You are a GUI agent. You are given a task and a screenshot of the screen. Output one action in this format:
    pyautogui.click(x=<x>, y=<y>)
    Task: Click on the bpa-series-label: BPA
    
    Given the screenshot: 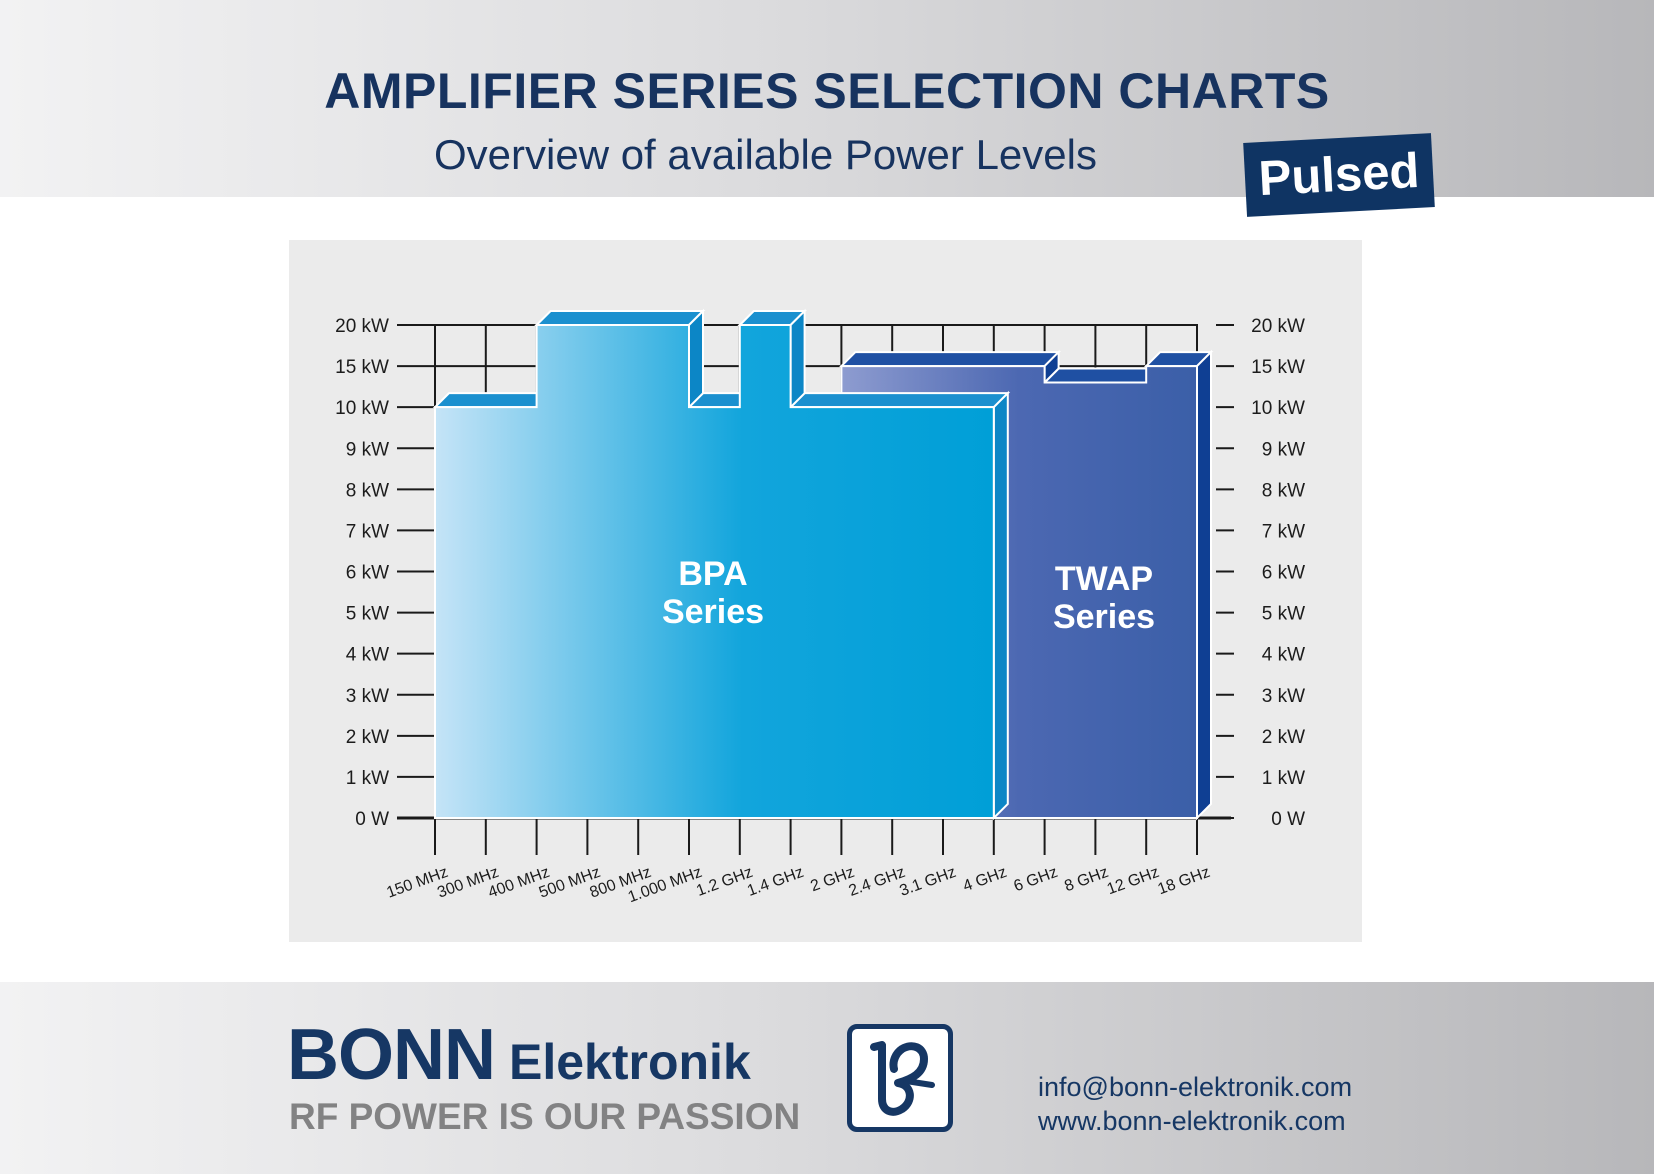 What is the action you would take?
    pyautogui.click(x=712, y=574)
    